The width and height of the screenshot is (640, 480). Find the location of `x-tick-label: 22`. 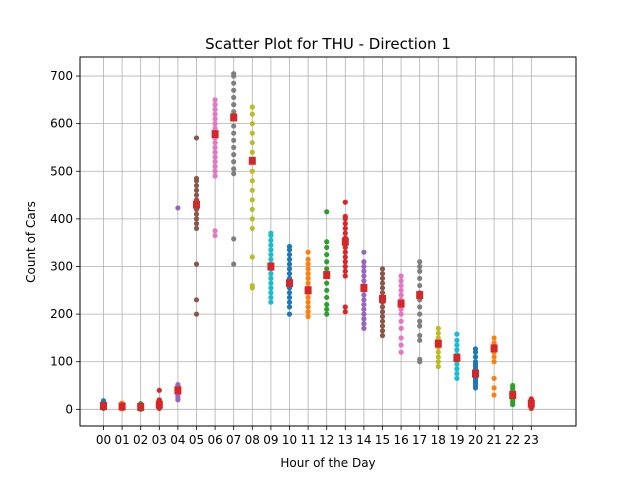

x-tick-label: 22 is located at coordinates (512, 440).